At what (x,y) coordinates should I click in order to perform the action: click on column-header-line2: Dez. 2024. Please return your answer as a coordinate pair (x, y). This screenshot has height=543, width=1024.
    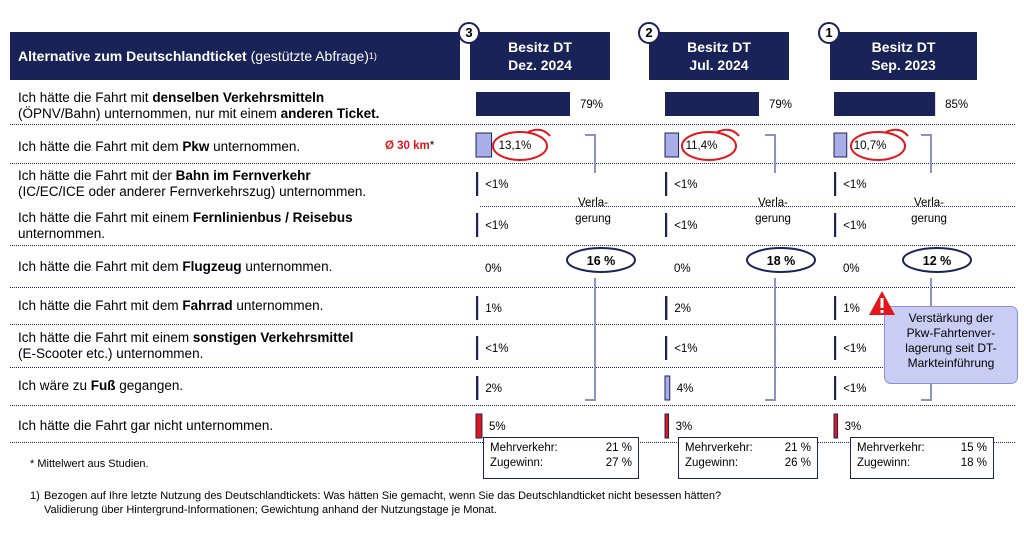
    Looking at the image, I should click on (540, 65).